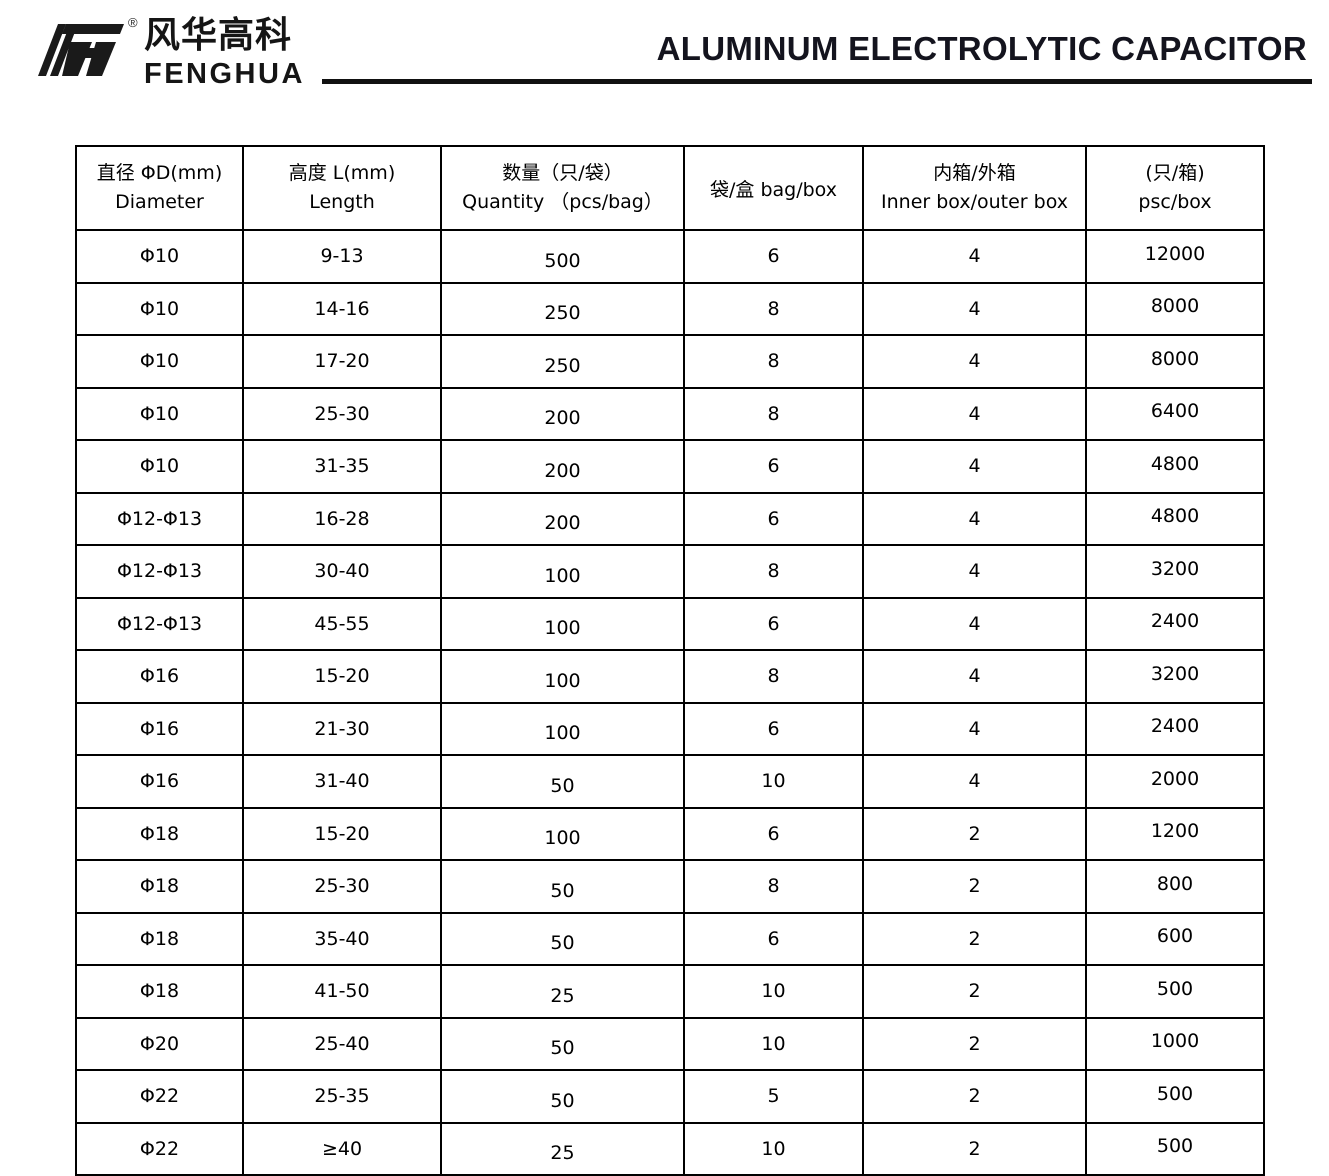 The image size is (1329, 1176). What do you see at coordinates (974, 173) in the screenshot?
I see `column-header-inner-outer-box-cn: 内箱/外箱` at bounding box center [974, 173].